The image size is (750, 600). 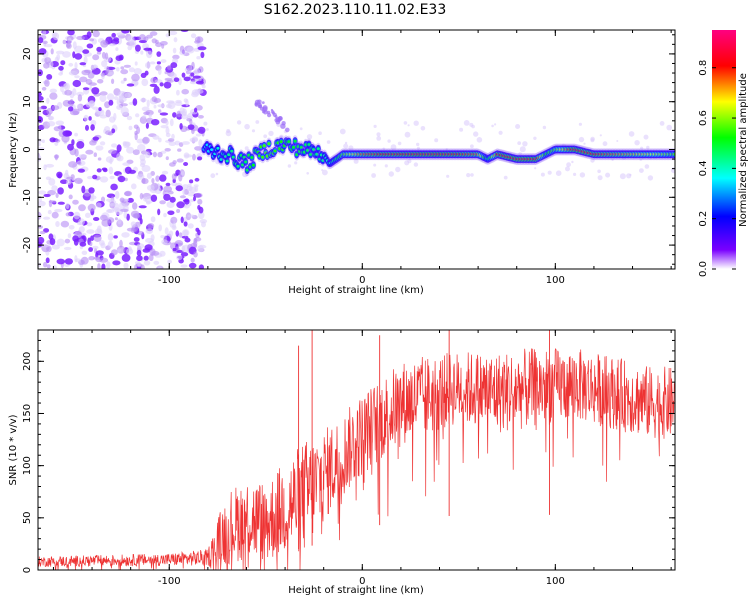 I want to click on spectrogram-y-axis-label: Frequency (Hz), so click(x=13, y=150).